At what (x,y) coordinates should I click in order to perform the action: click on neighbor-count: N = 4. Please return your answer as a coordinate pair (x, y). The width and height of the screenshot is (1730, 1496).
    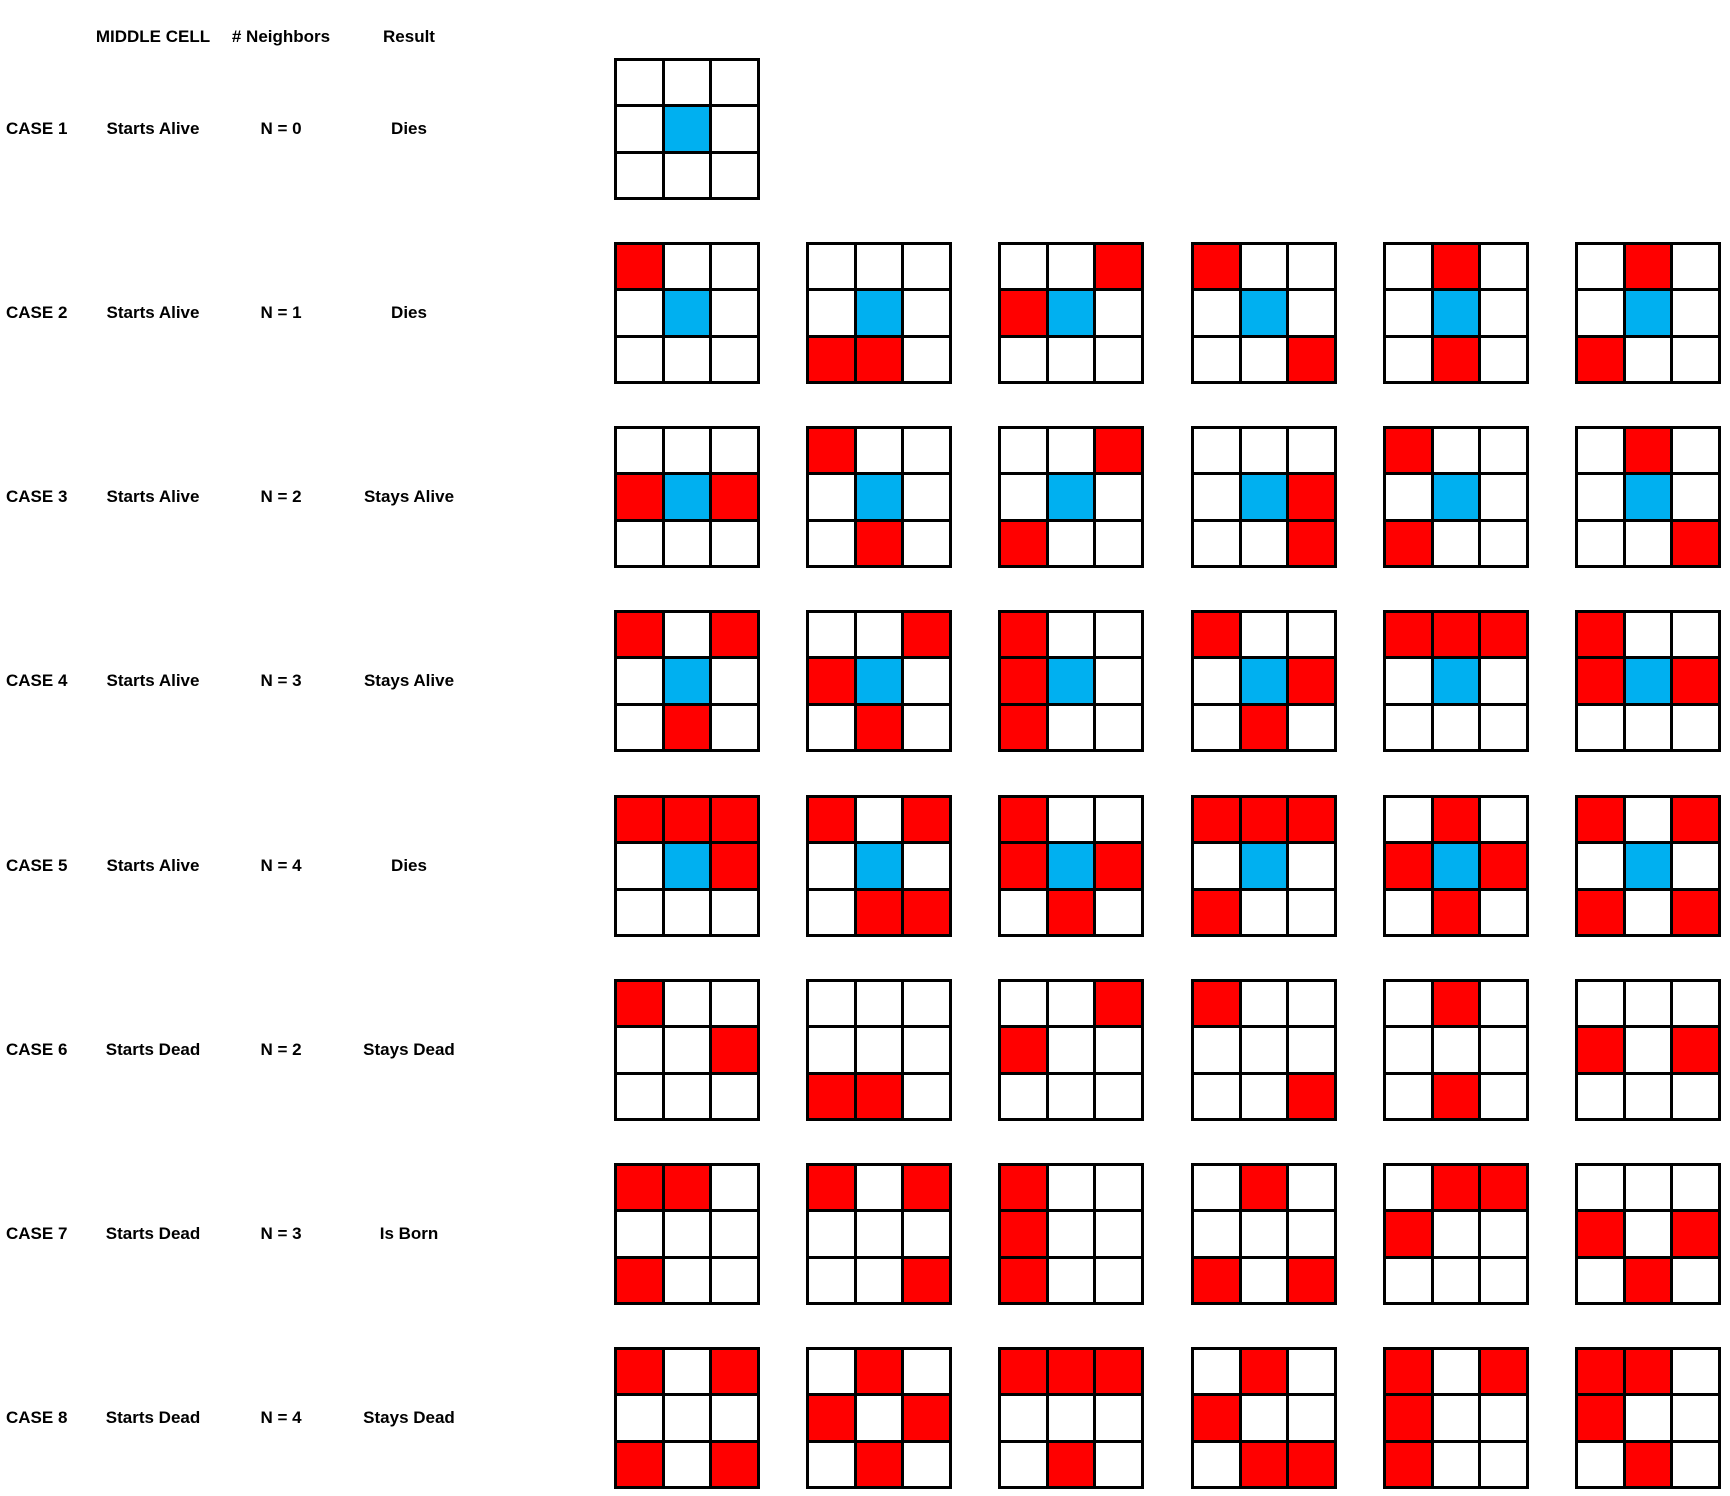
    Looking at the image, I should click on (281, 1417).